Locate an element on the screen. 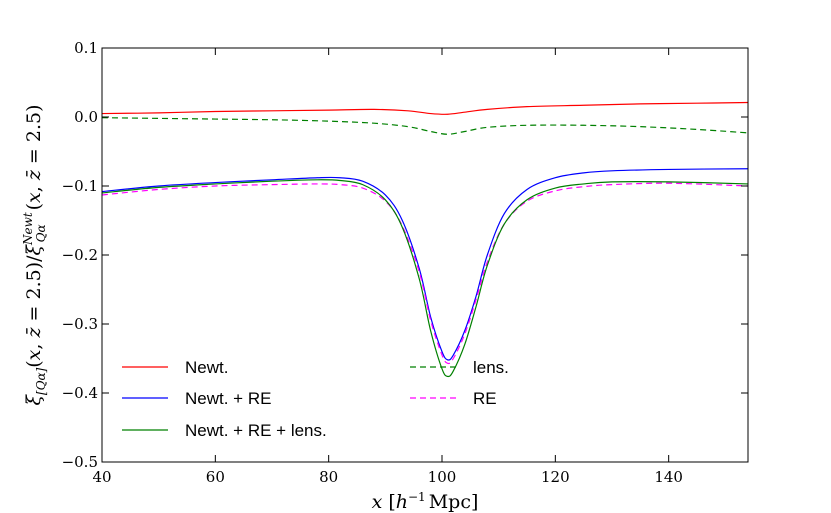  series-line-newt is located at coordinates (425, 108).